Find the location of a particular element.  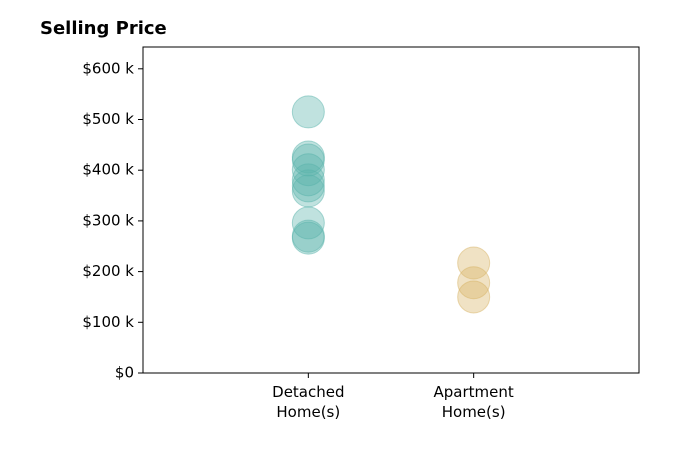

chart-title: Selling Price is located at coordinates (103, 28).